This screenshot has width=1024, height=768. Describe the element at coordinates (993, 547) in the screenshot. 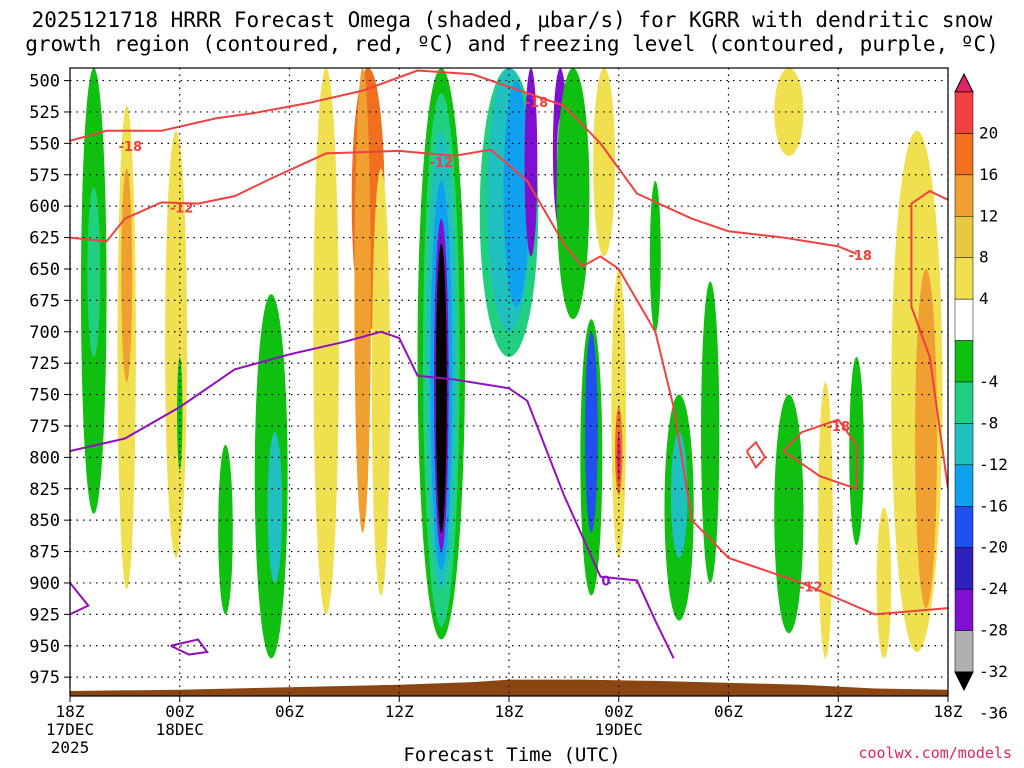

I see `colorbar-label: -20` at that location.